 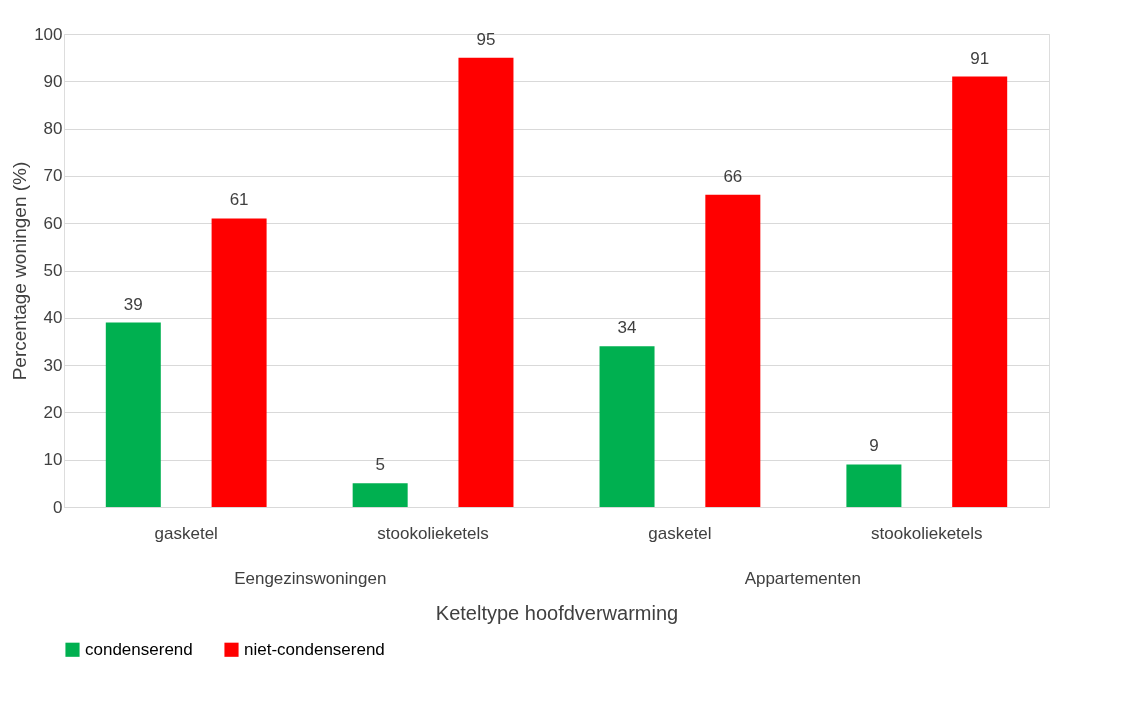 What do you see at coordinates (980, 58) in the screenshot?
I see `data-label: 91` at bounding box center [980, 58].